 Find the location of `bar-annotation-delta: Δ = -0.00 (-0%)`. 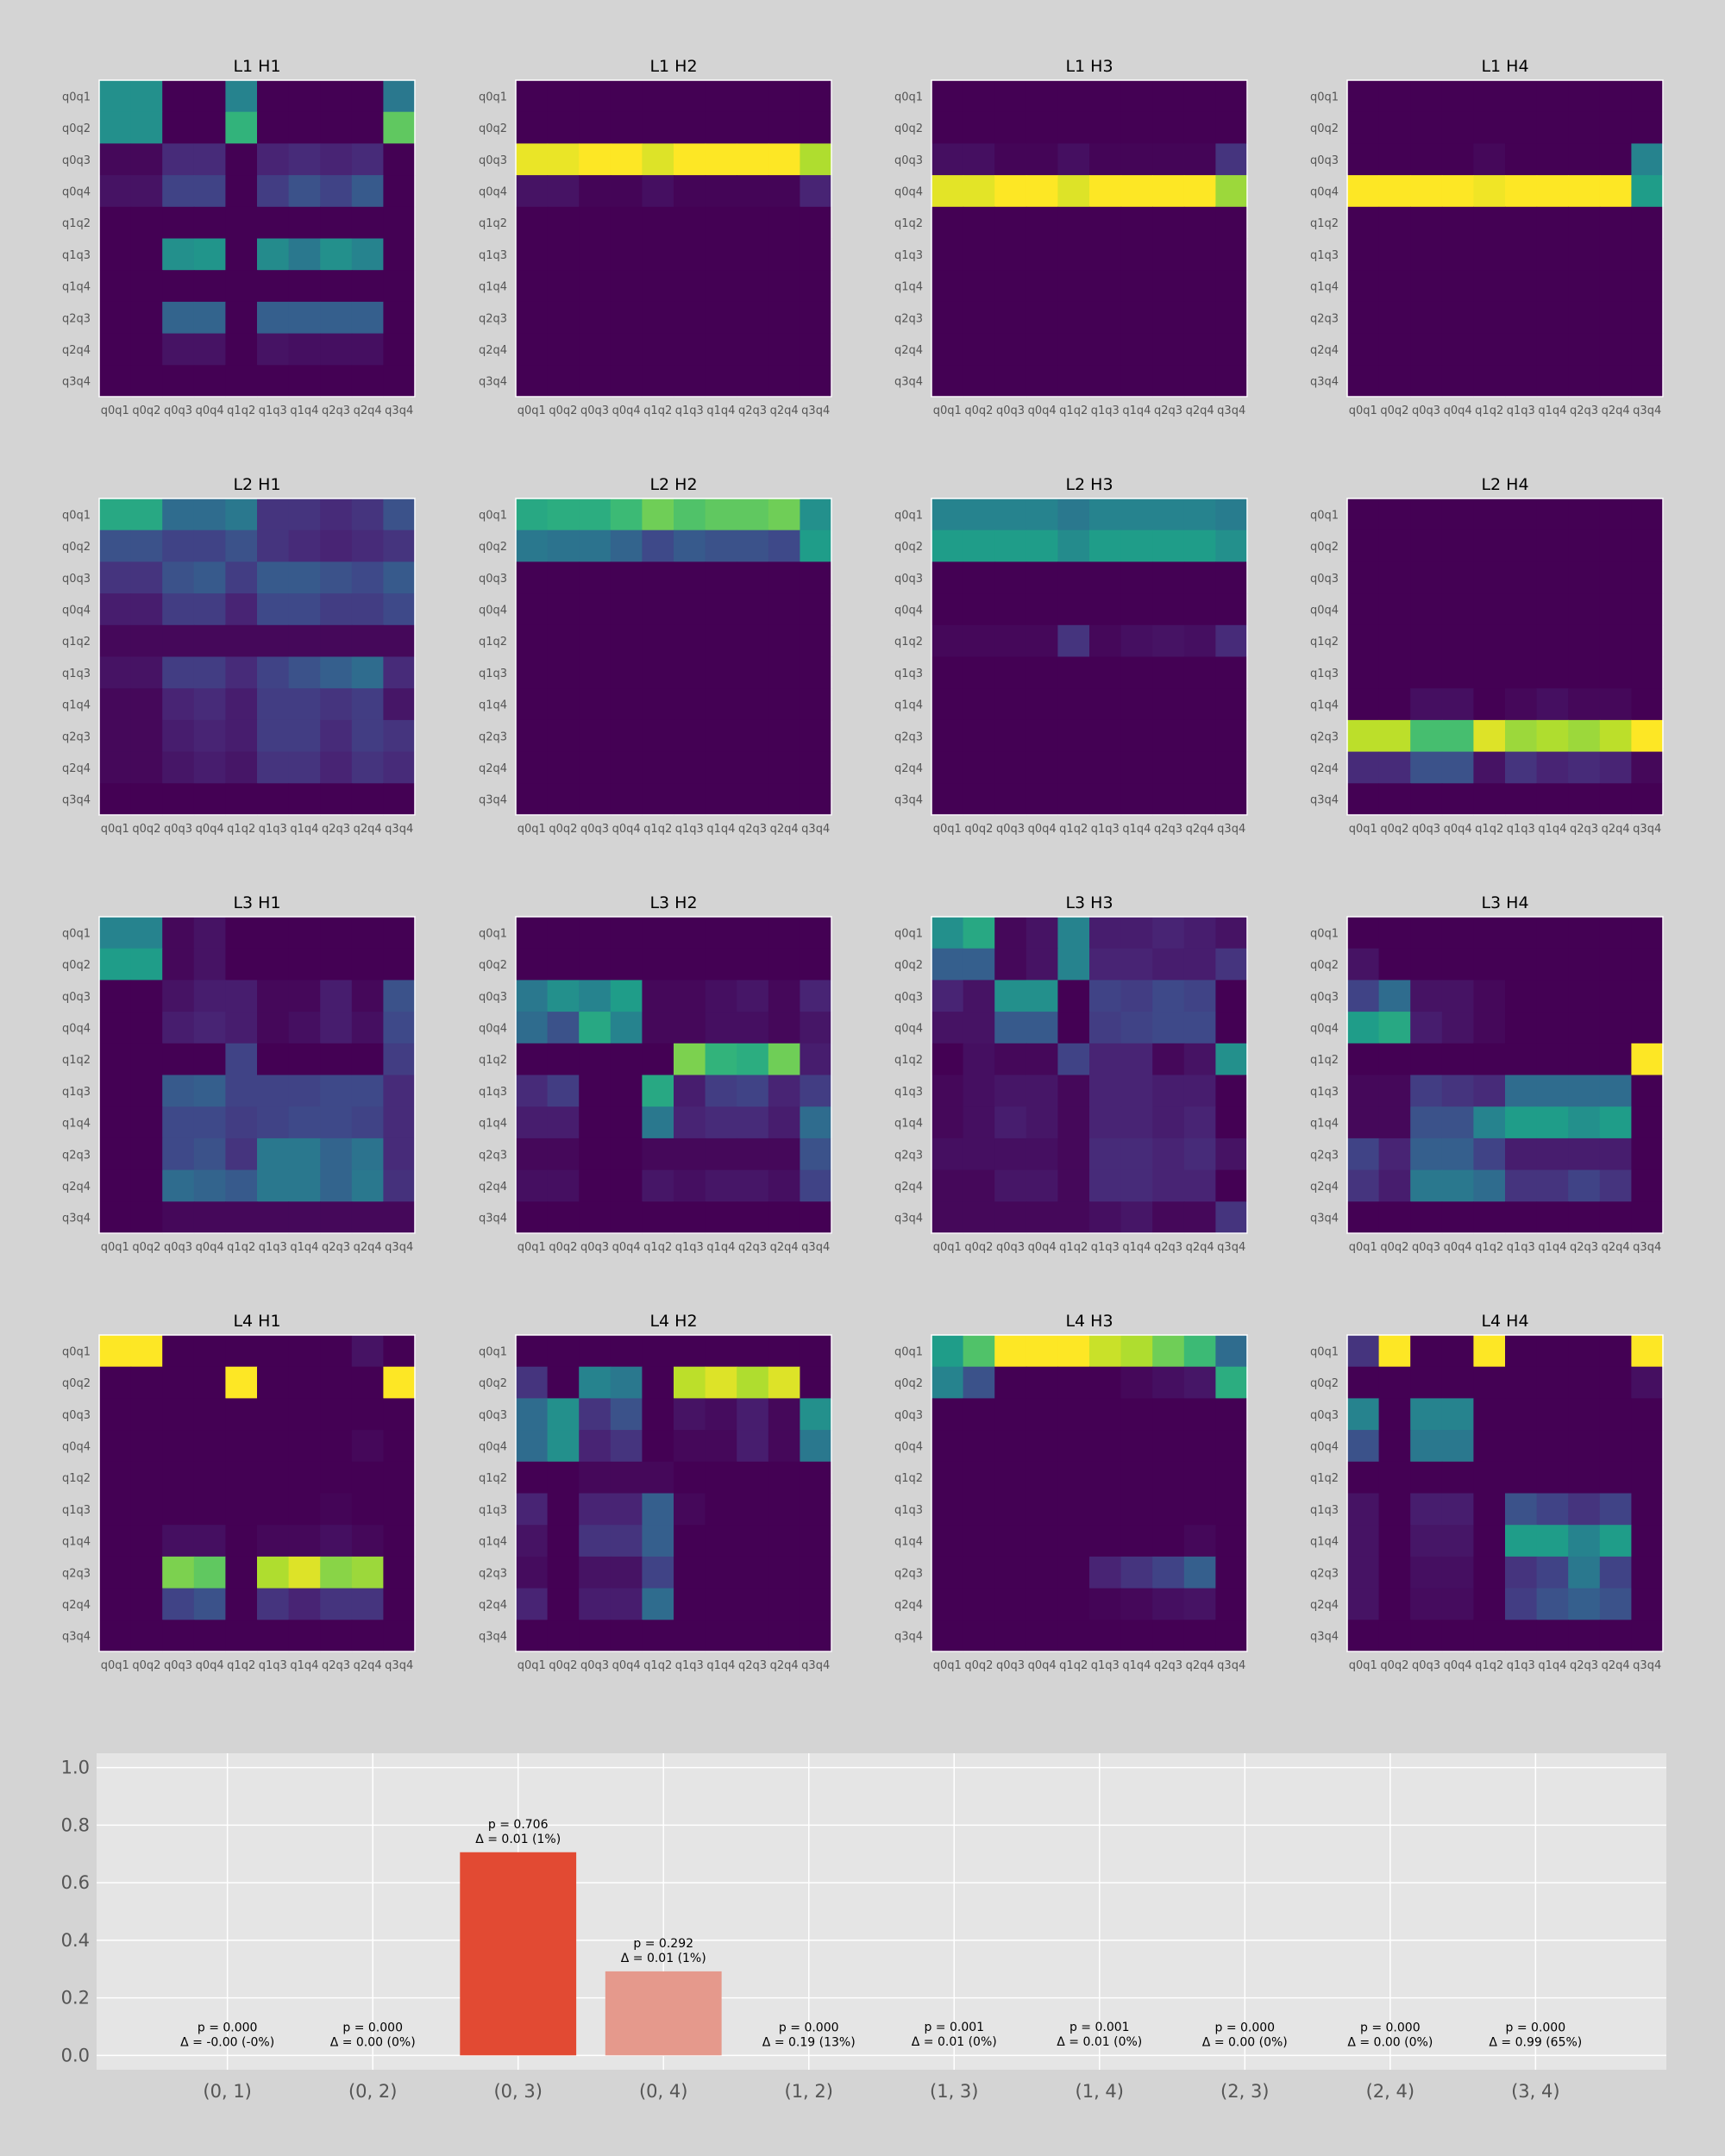

bar-annotation-delta: Δ = -0.00 (-0%) is located at coordinates (227, 2042).